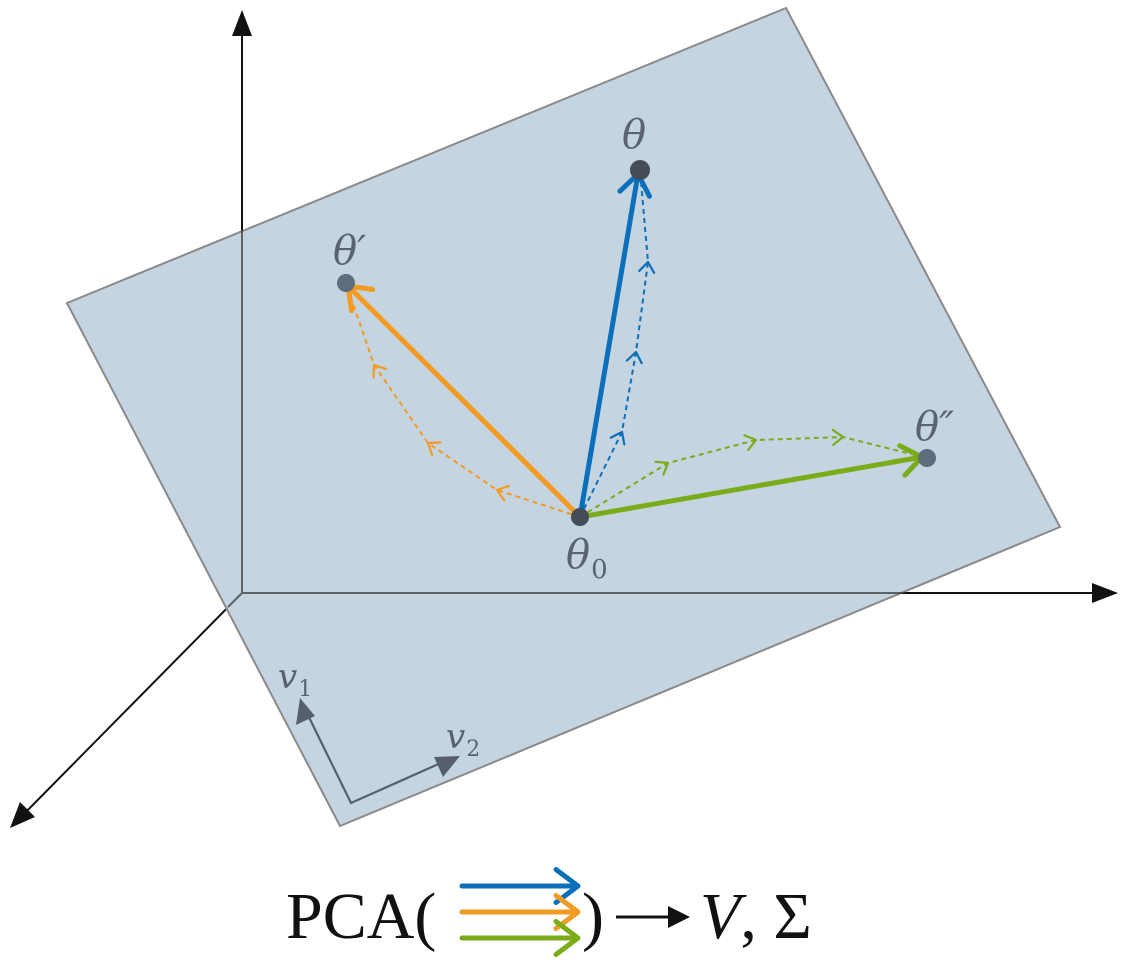 The height and width of the screenshot is (964, 1128). I want to click on trajectory-stack-icon, so click(520, 912).